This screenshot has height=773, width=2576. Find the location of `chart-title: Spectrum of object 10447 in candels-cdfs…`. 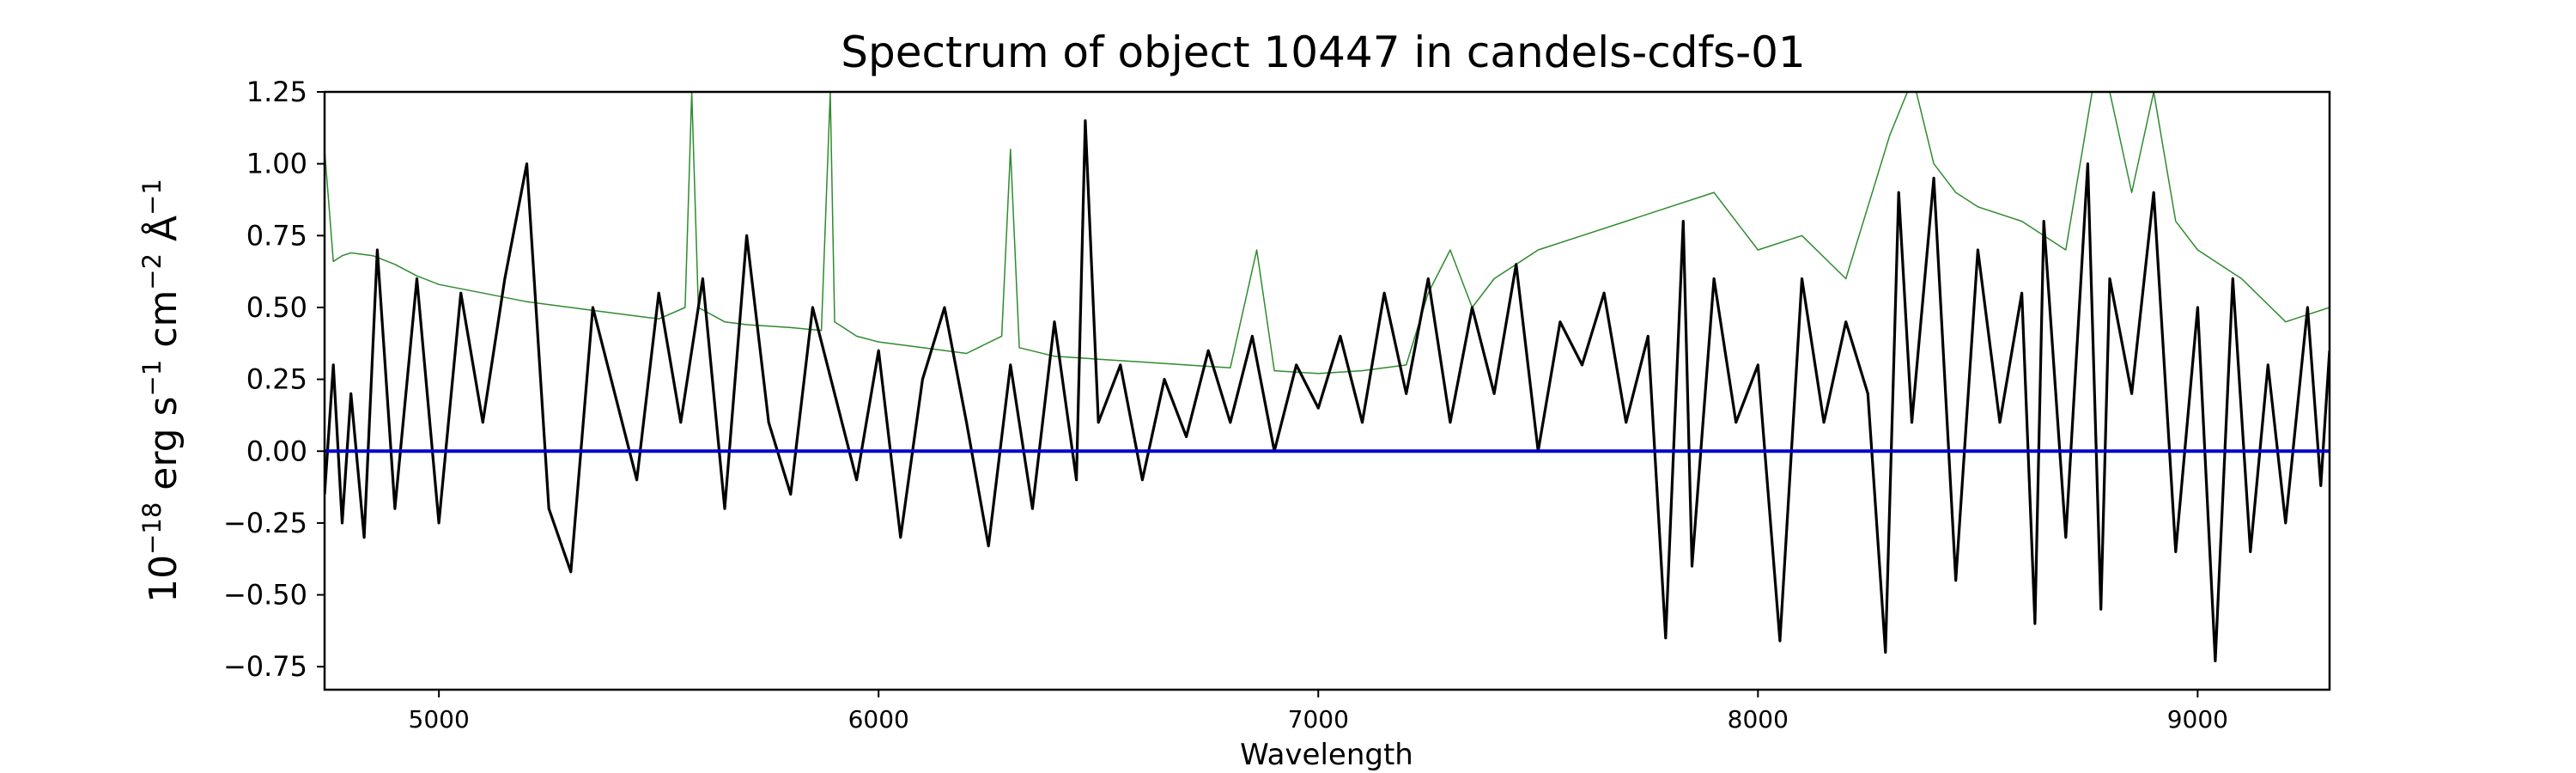

chart-title: Spectrum of object 10447 in candels-cdfs… is located at coordinates (1323, 52).